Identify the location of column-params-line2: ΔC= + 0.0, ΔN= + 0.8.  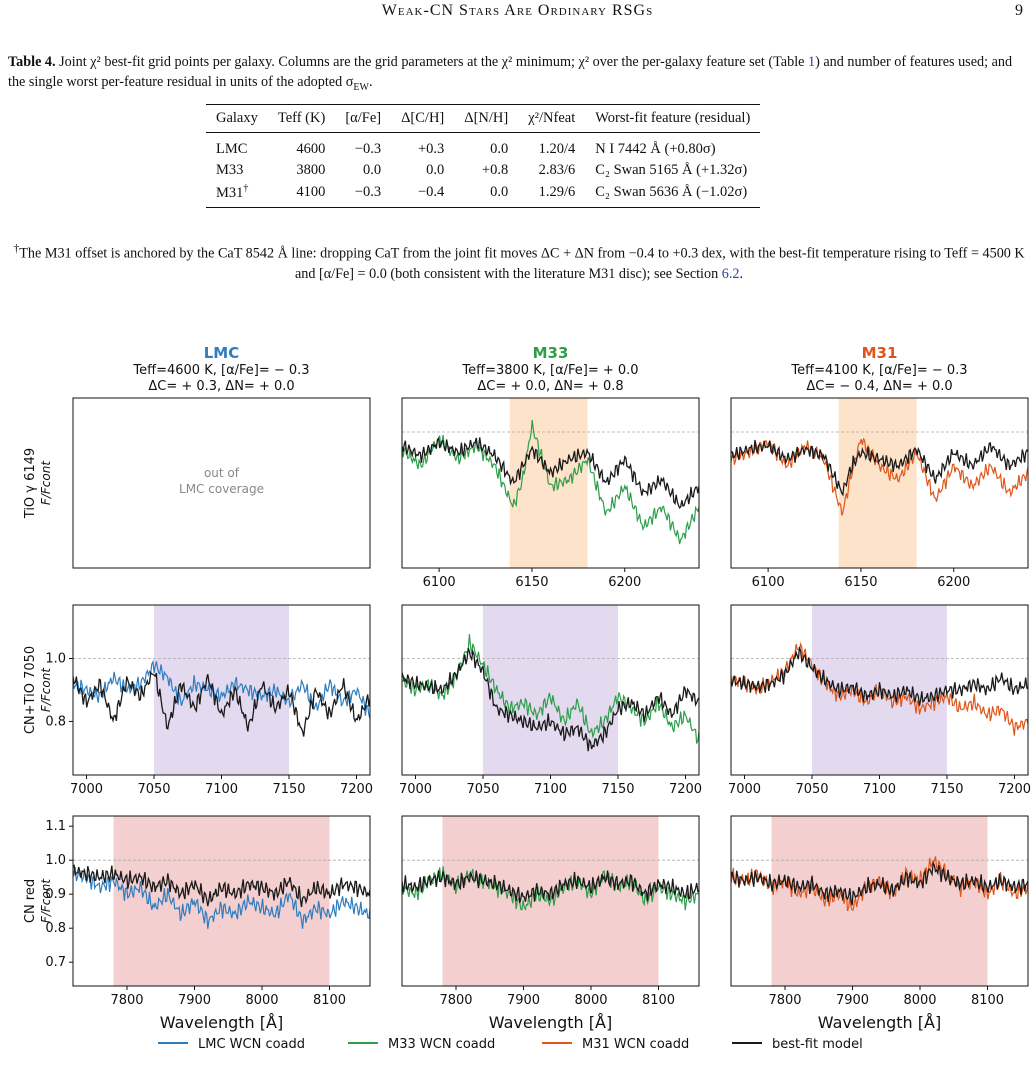
(550, 386).